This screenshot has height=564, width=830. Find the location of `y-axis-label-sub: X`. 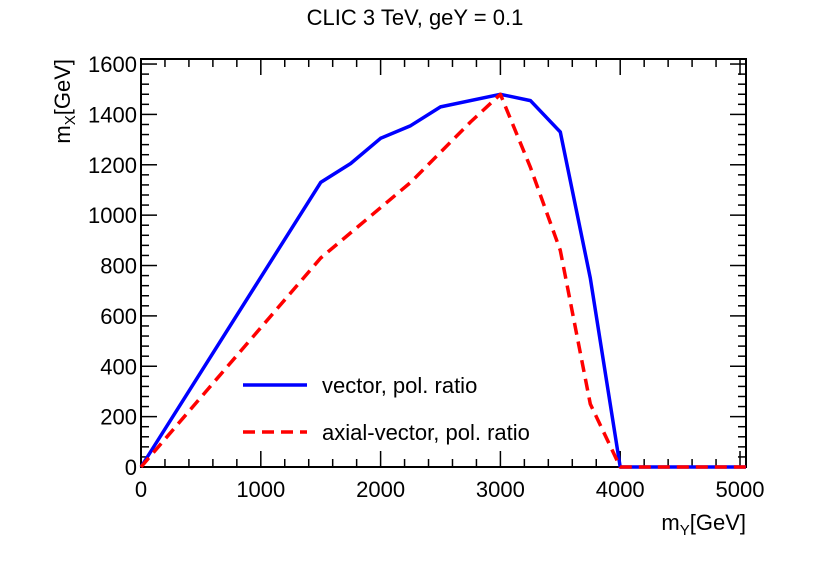

y-axis-label-sub: X is located at coordinates (70, 120).